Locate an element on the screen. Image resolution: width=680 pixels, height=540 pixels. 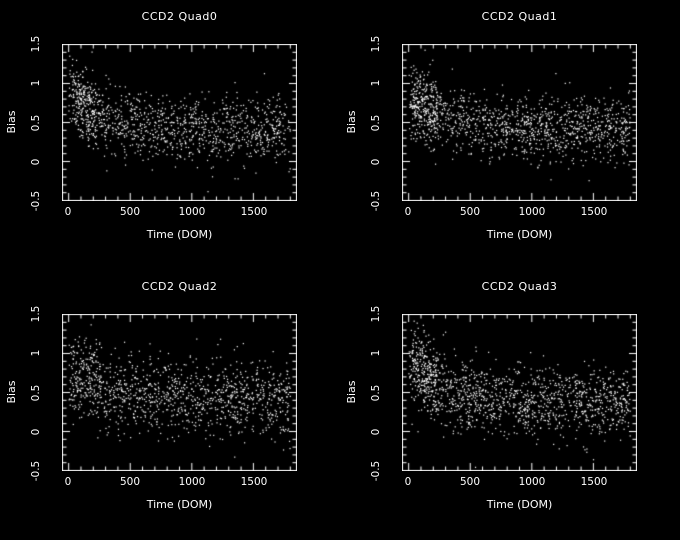
plot-title: CCD2 Quad3 is located at coordinates (519, 286).